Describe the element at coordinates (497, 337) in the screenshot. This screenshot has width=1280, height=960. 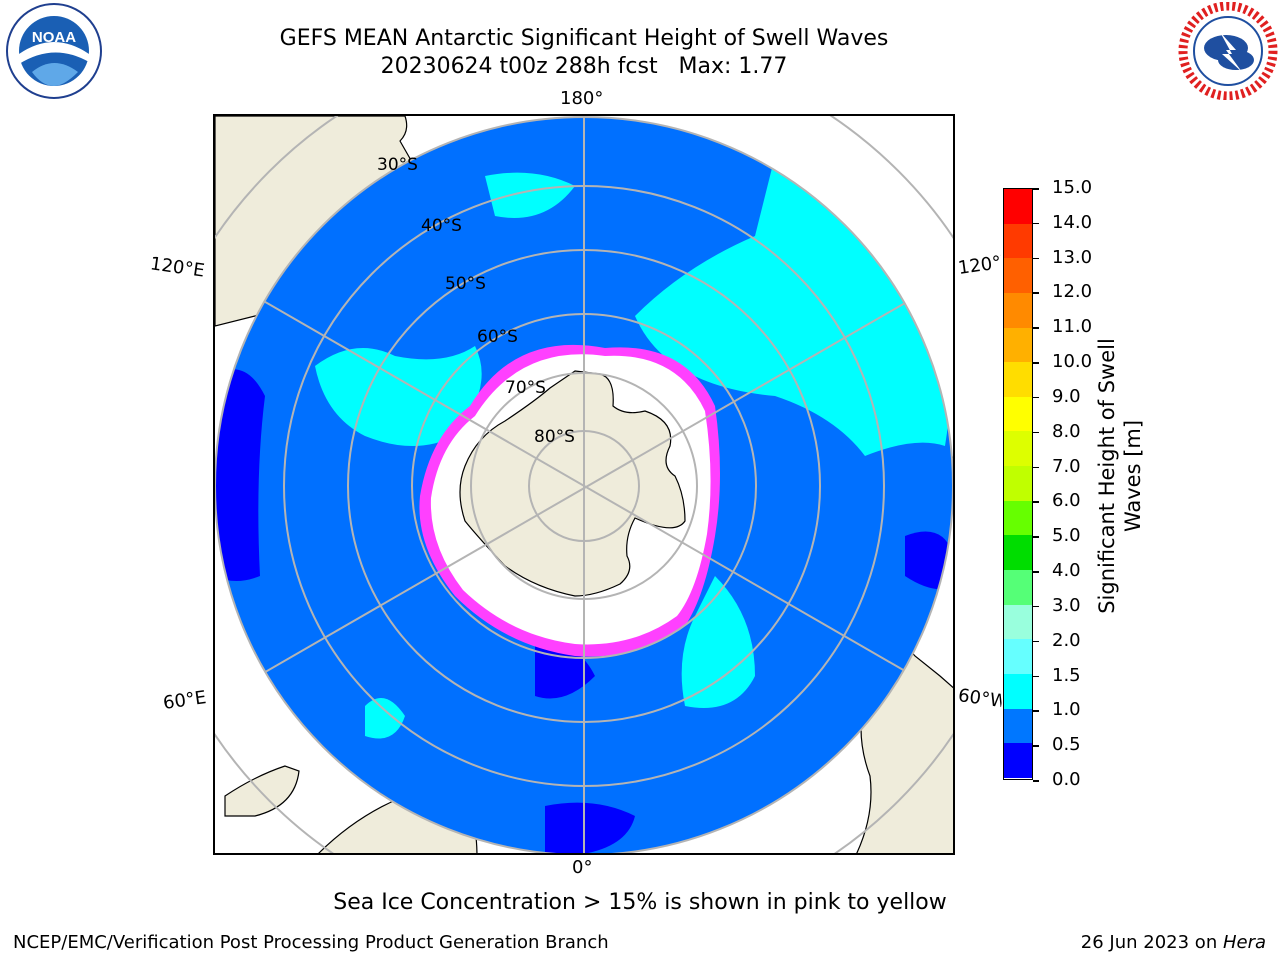
I see `lat-label-60s: 60°S` at that location.